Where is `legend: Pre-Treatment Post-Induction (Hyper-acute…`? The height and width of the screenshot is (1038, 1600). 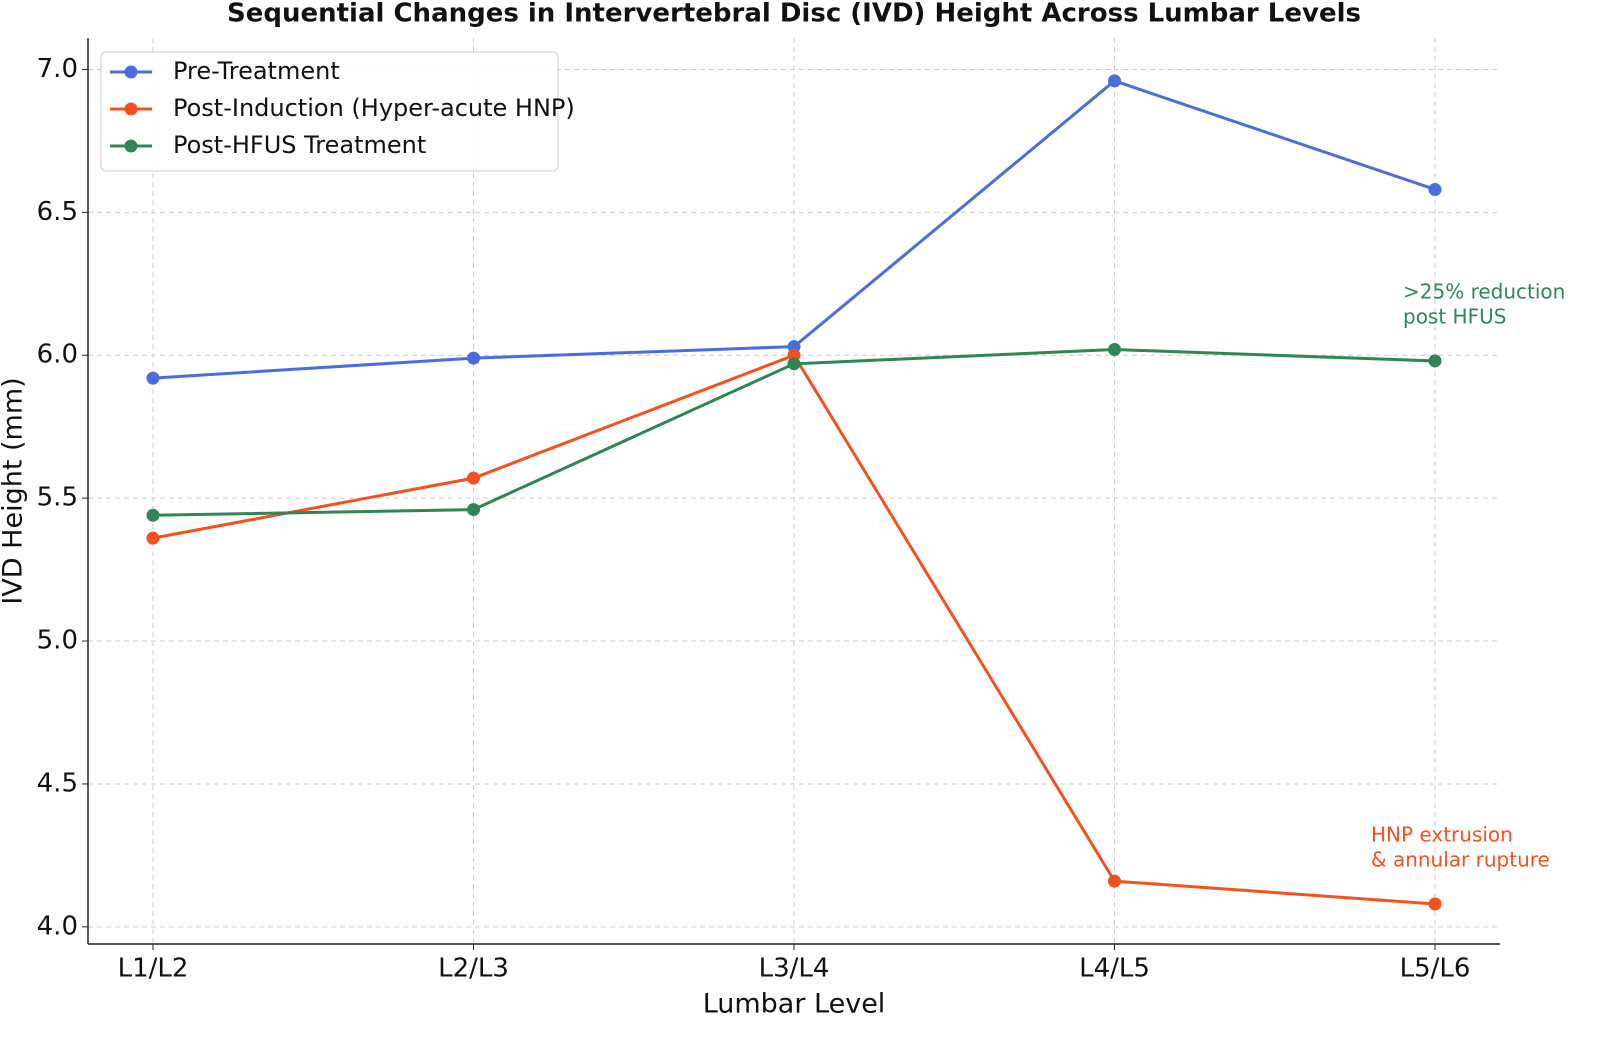
legend: Pre-Treatment Post-Induction (Hyper-acute… is located at coordinates (337, 111).